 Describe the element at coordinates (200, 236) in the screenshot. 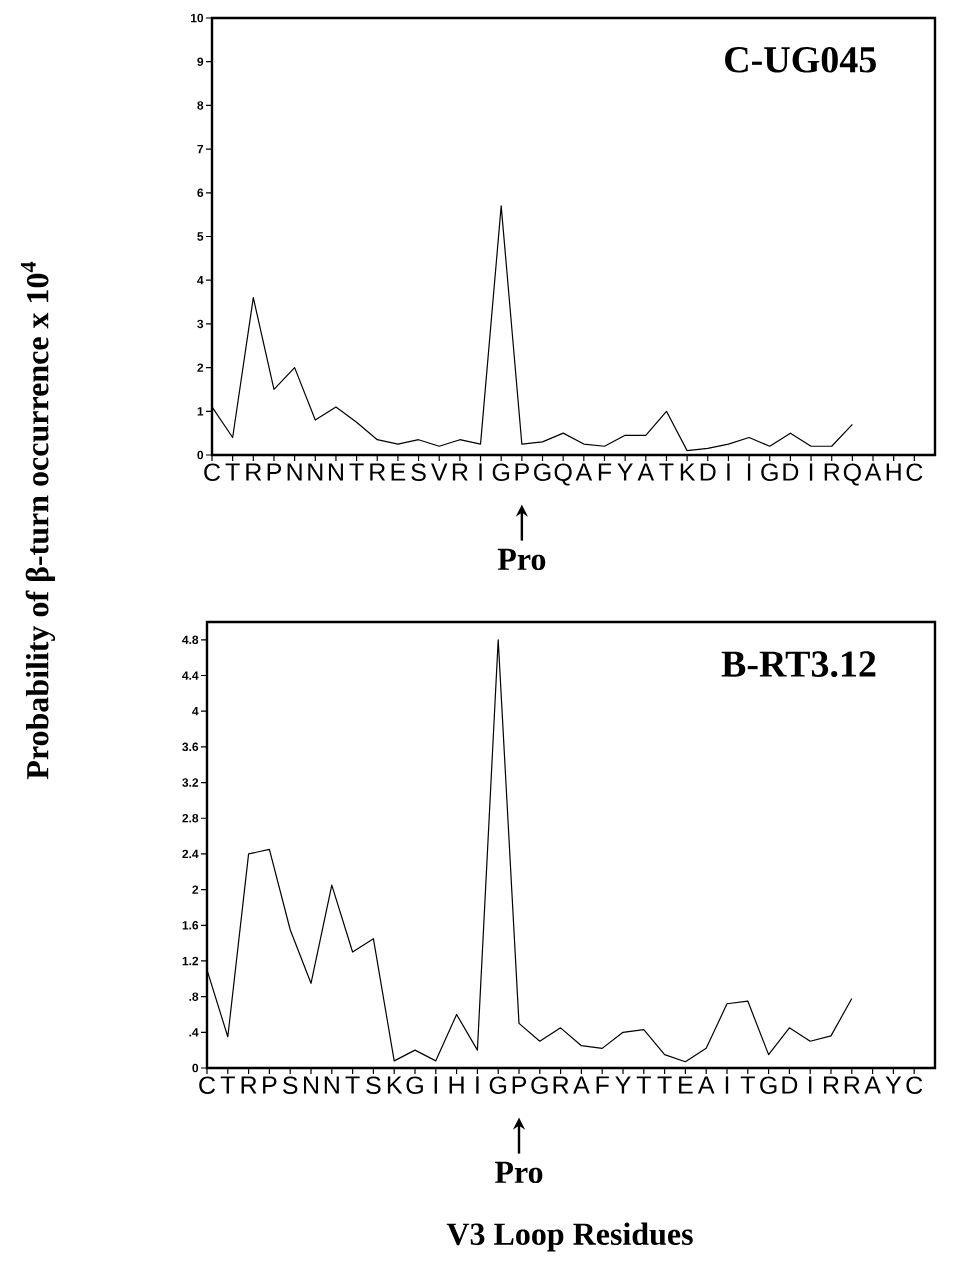

I see `y-tick-label: 5` at that location.